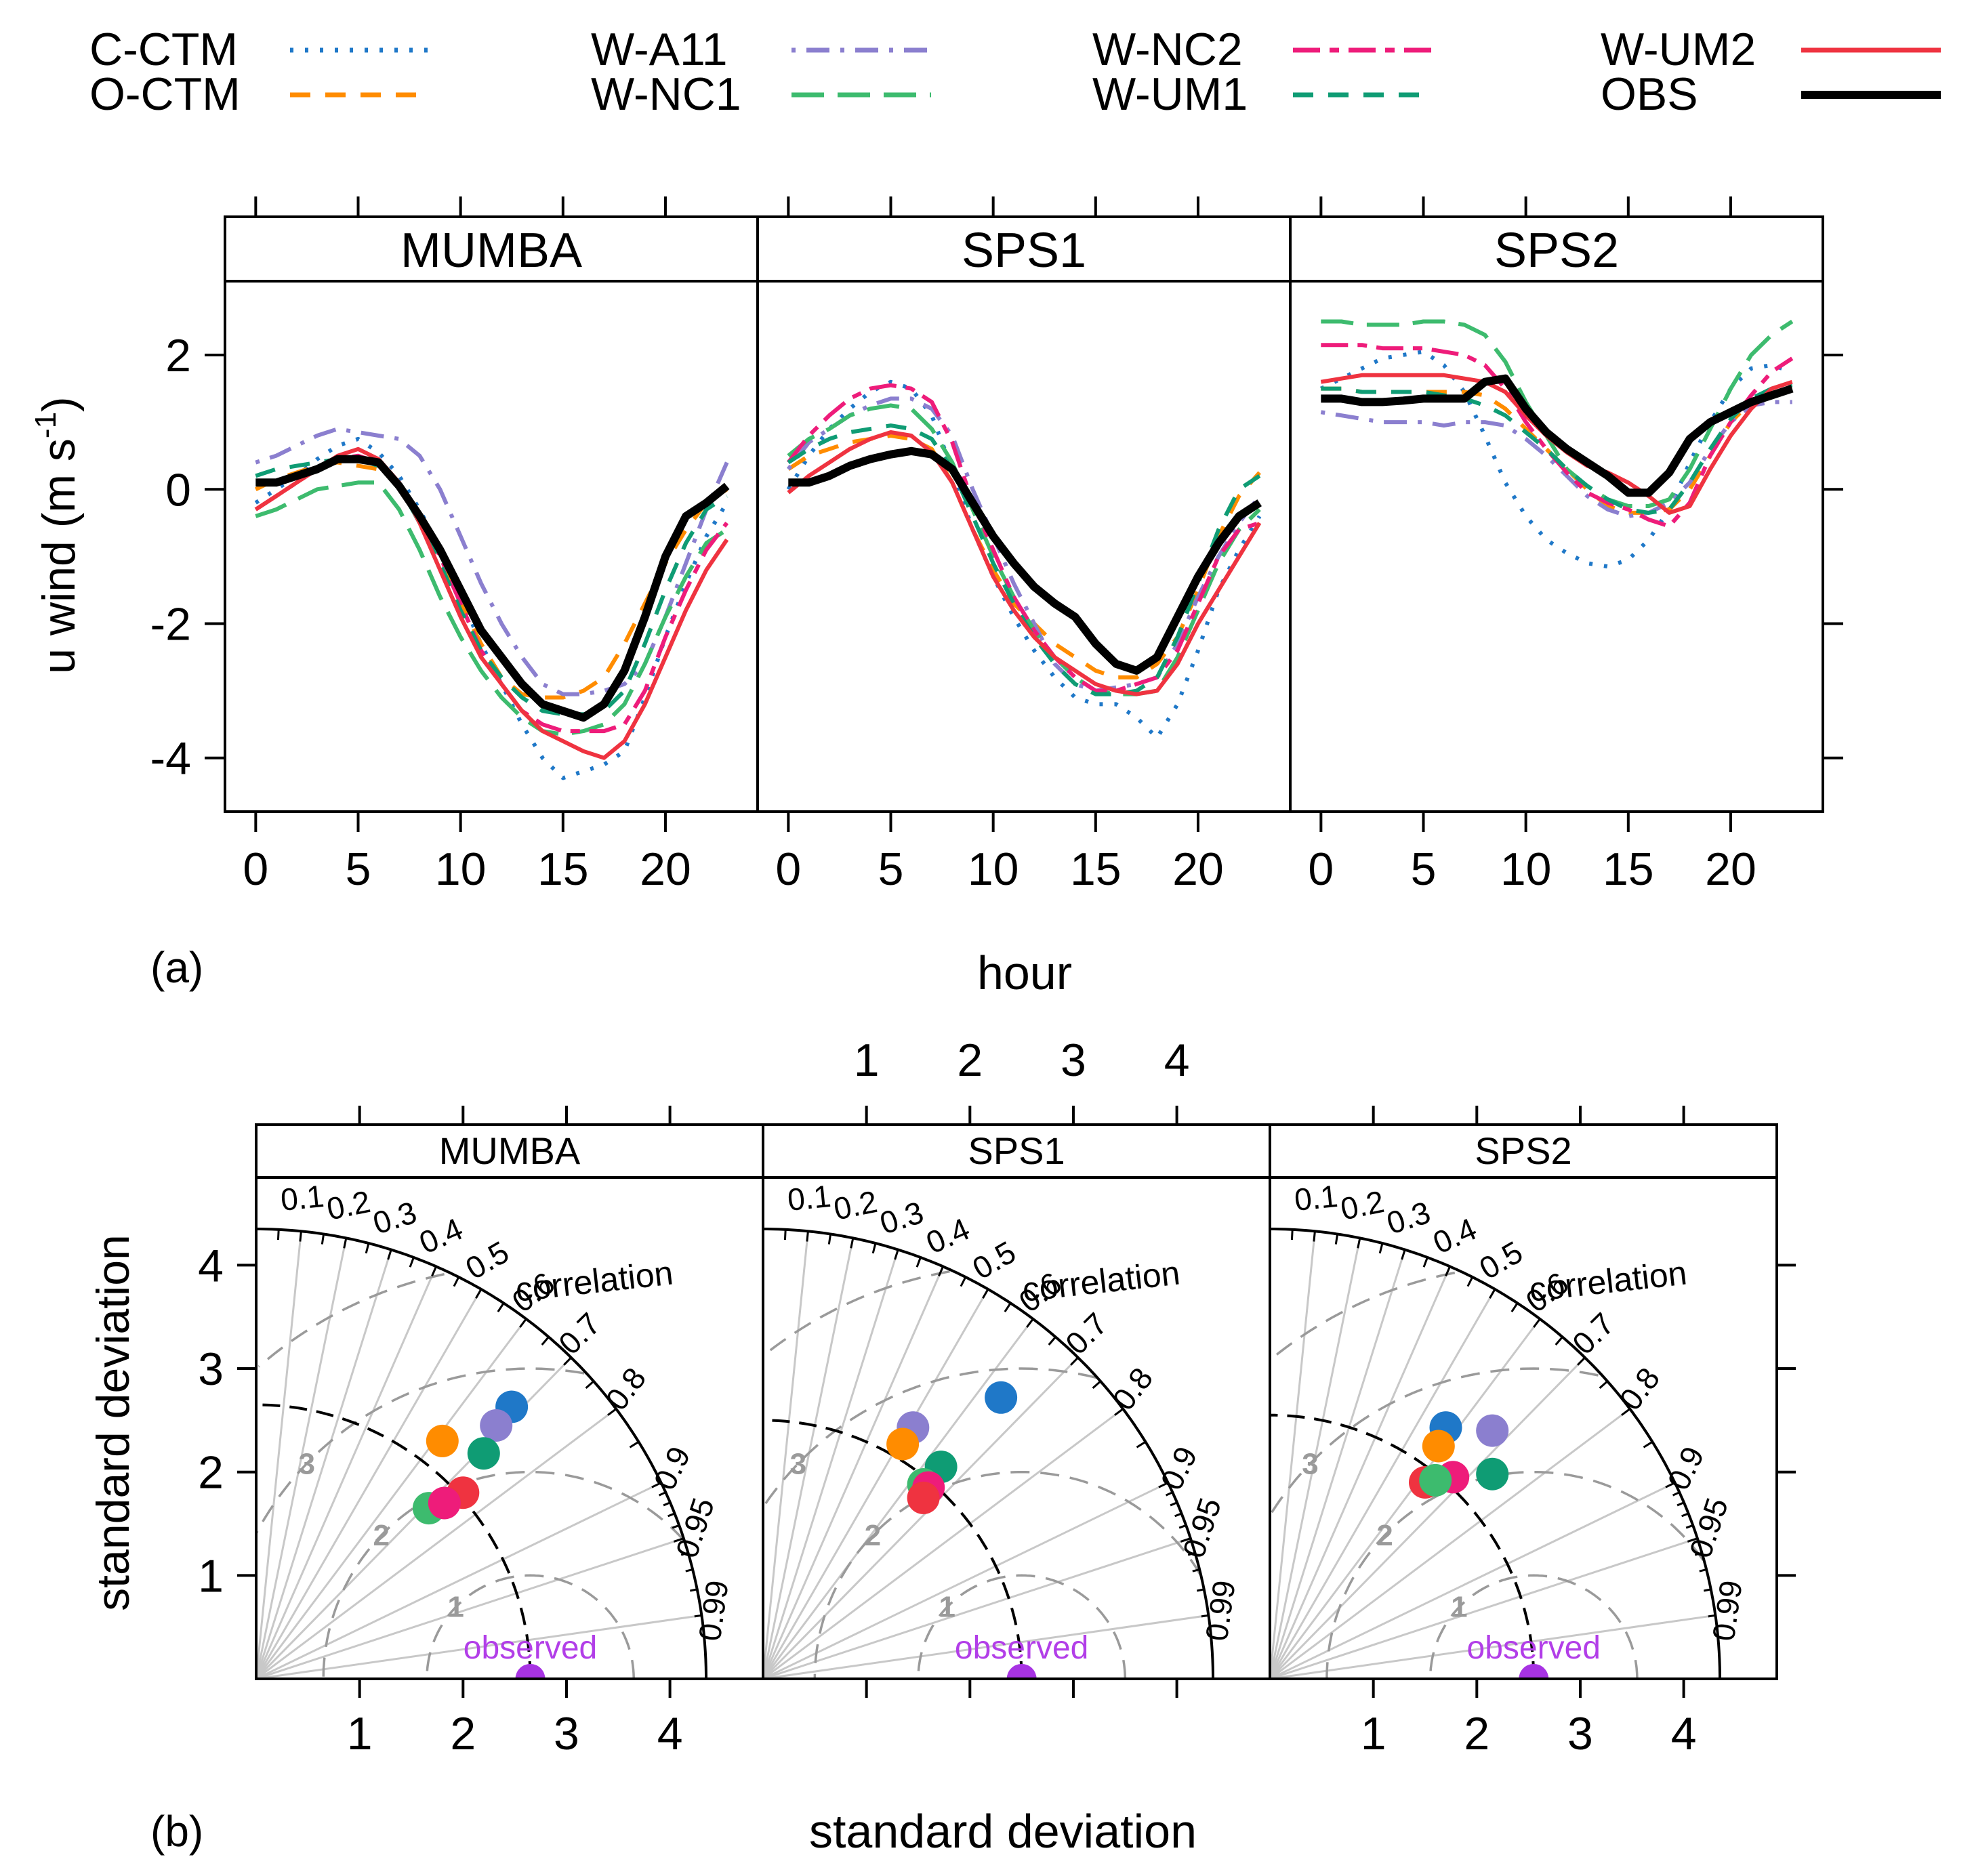 The width and height of the screenshot is (1974, 1876). What do you see at coordinates (659, 49) in the screenshot?
I see `legend-label-w-a11: W-A11` at bounding box center [659, 49].